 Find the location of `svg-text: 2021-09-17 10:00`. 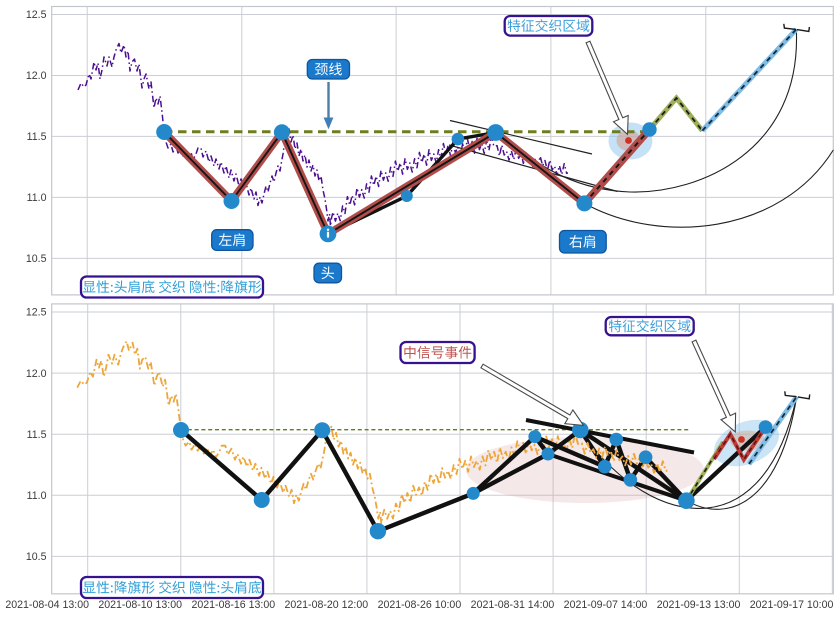

svg-text: 2021-09-17 10:00 is located at coordinates (792, 605).